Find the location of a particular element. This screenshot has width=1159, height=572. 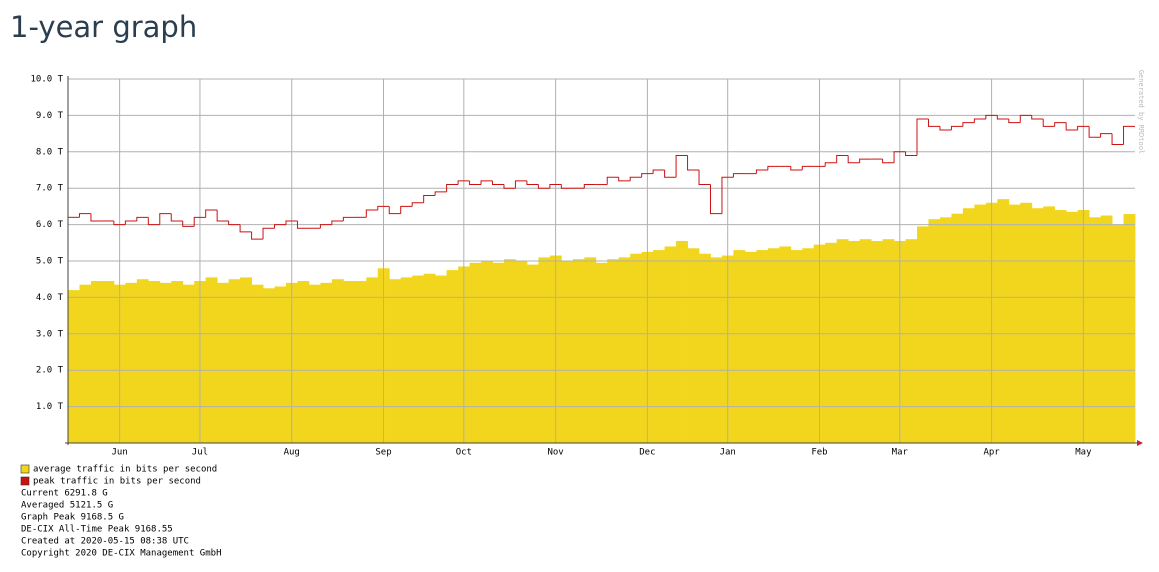

y-tick-label: 4.0 T is located at coordinates (50, 298).